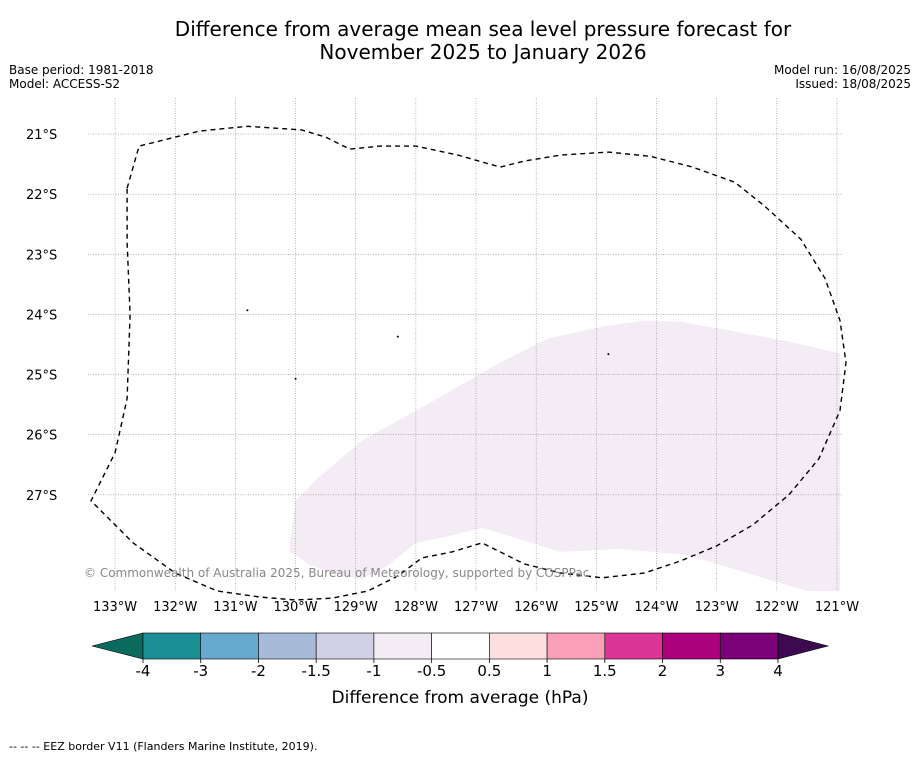  What do you see at coordinates (483, 52) in the screenshot?
I see `title-line-2: November 2025 to January 2026` at bounding box center [483, 52].